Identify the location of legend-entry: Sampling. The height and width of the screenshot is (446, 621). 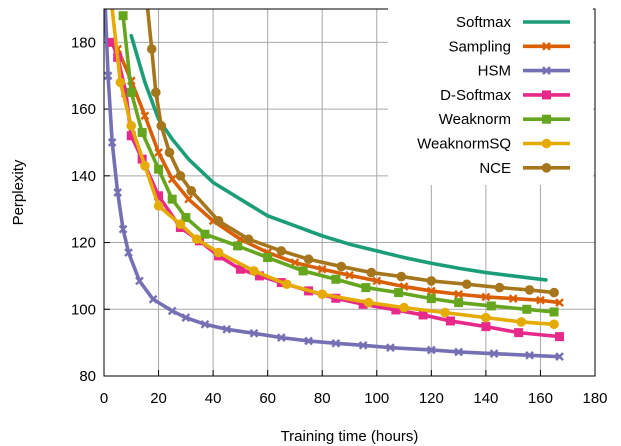
(509, 46).